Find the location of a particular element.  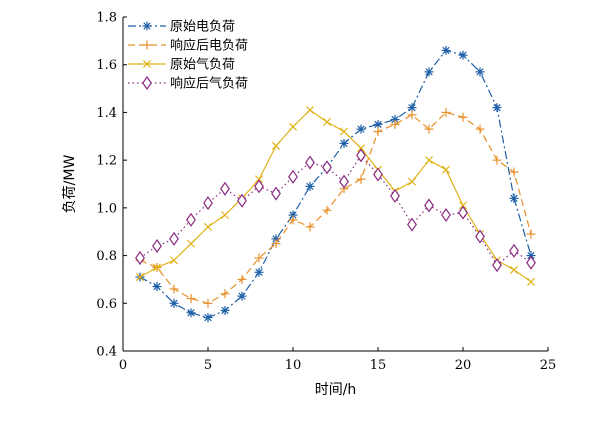

x-tick-label: 15 is located at coordinates (378, 365).